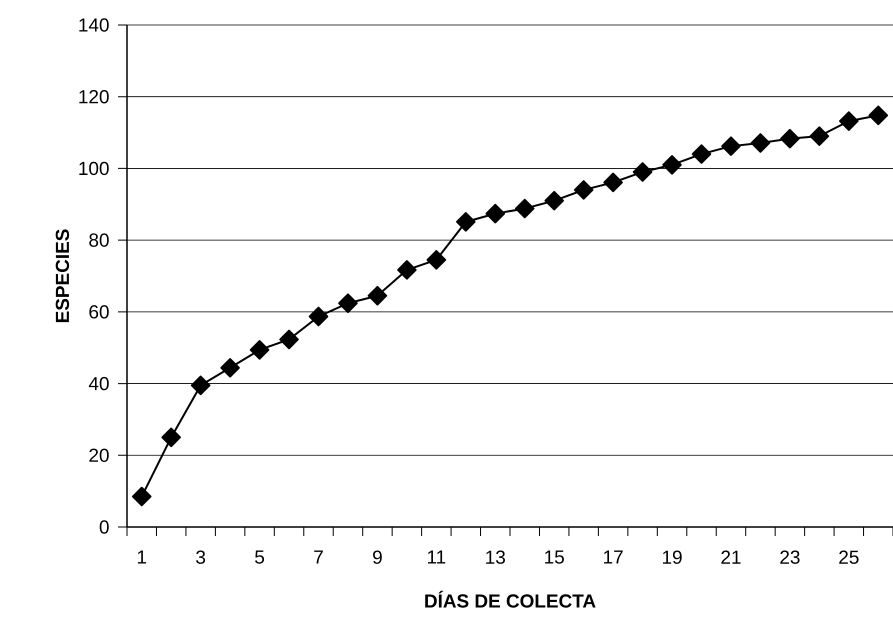 The image size is (893, 639). Describe the element at coordinates (554, 557) in the screenshot. I see `x-tick-label: 15` at that location.